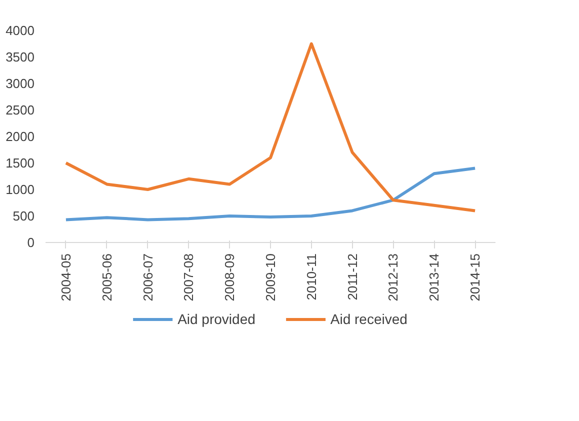 The width and height of the screenshot is (579, 421). I want to click on x-tick-label: 2013-14, so click(434, 277).